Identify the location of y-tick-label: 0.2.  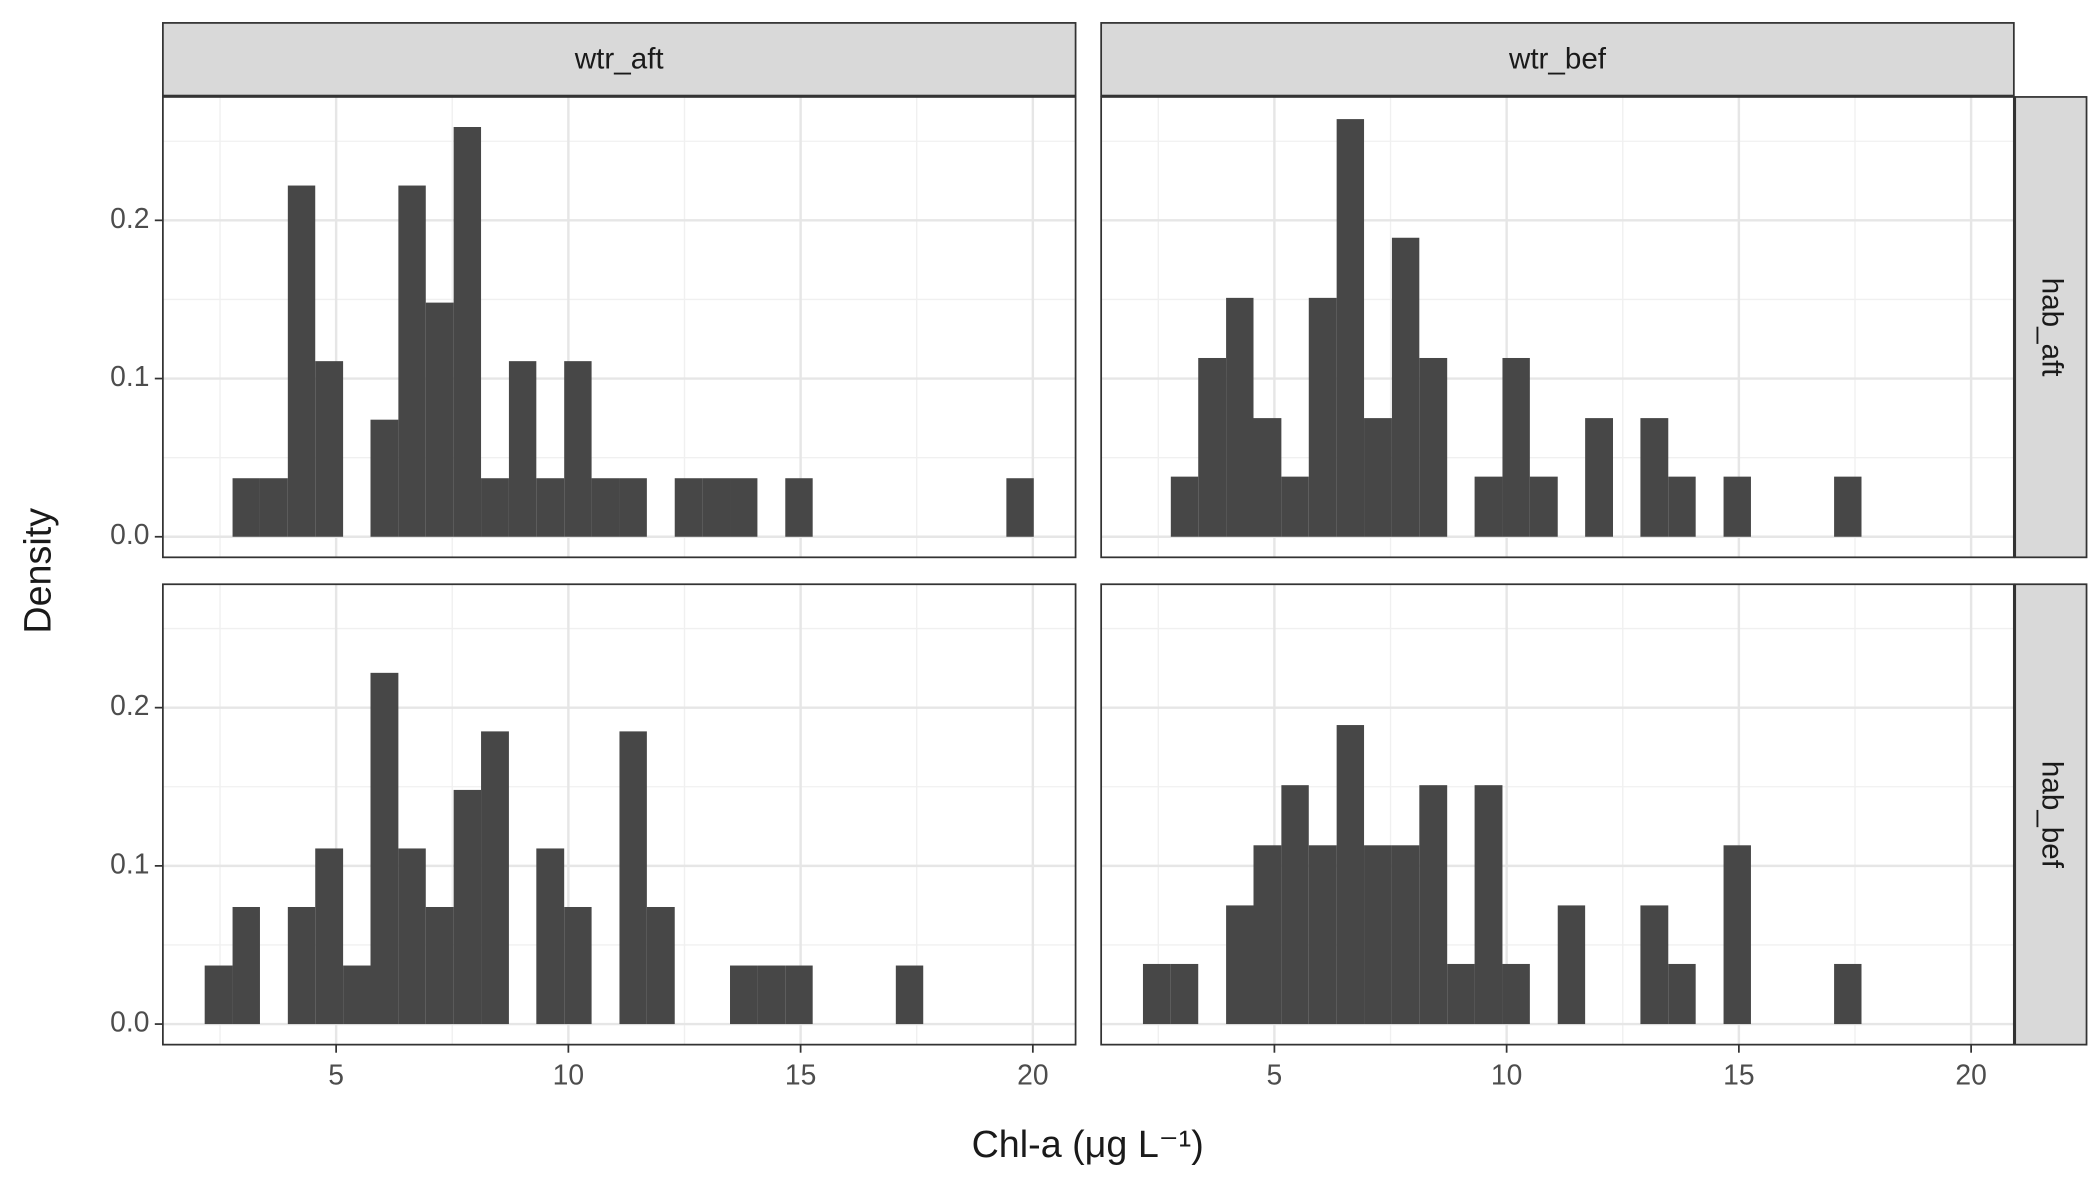
(129, 705).